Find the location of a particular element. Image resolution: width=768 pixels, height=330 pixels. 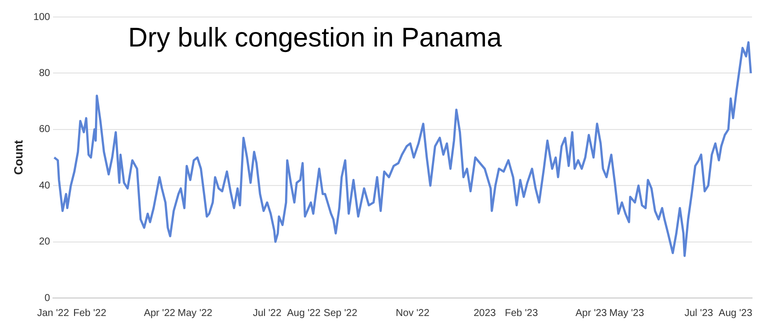

x-tick-label: May '22 is located at coordinates (195, 313).